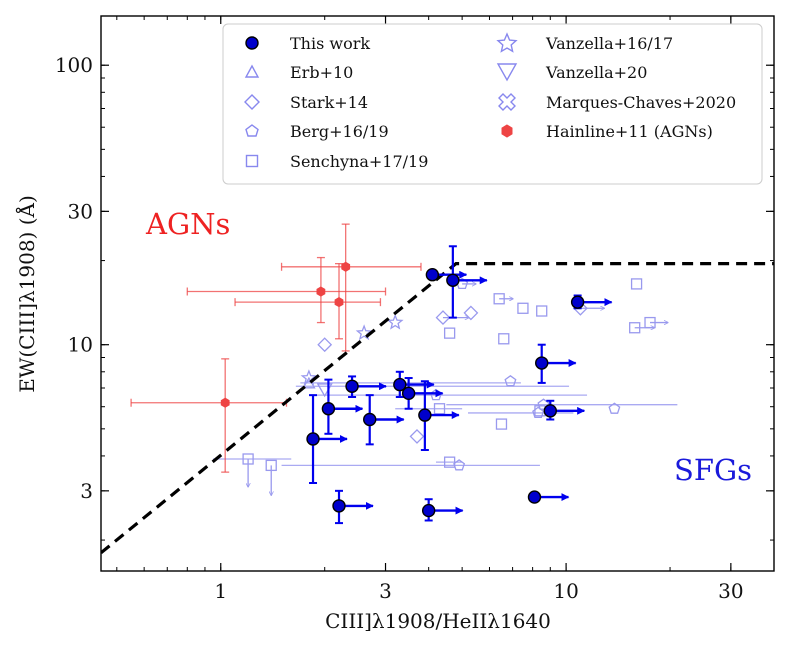 The image size is (788, 653). What do you see at coordinates (359, 161) in the screenshot?
I see `legend-label-senchyna: Senchyna+17/19` at bounding box center [359, 161].